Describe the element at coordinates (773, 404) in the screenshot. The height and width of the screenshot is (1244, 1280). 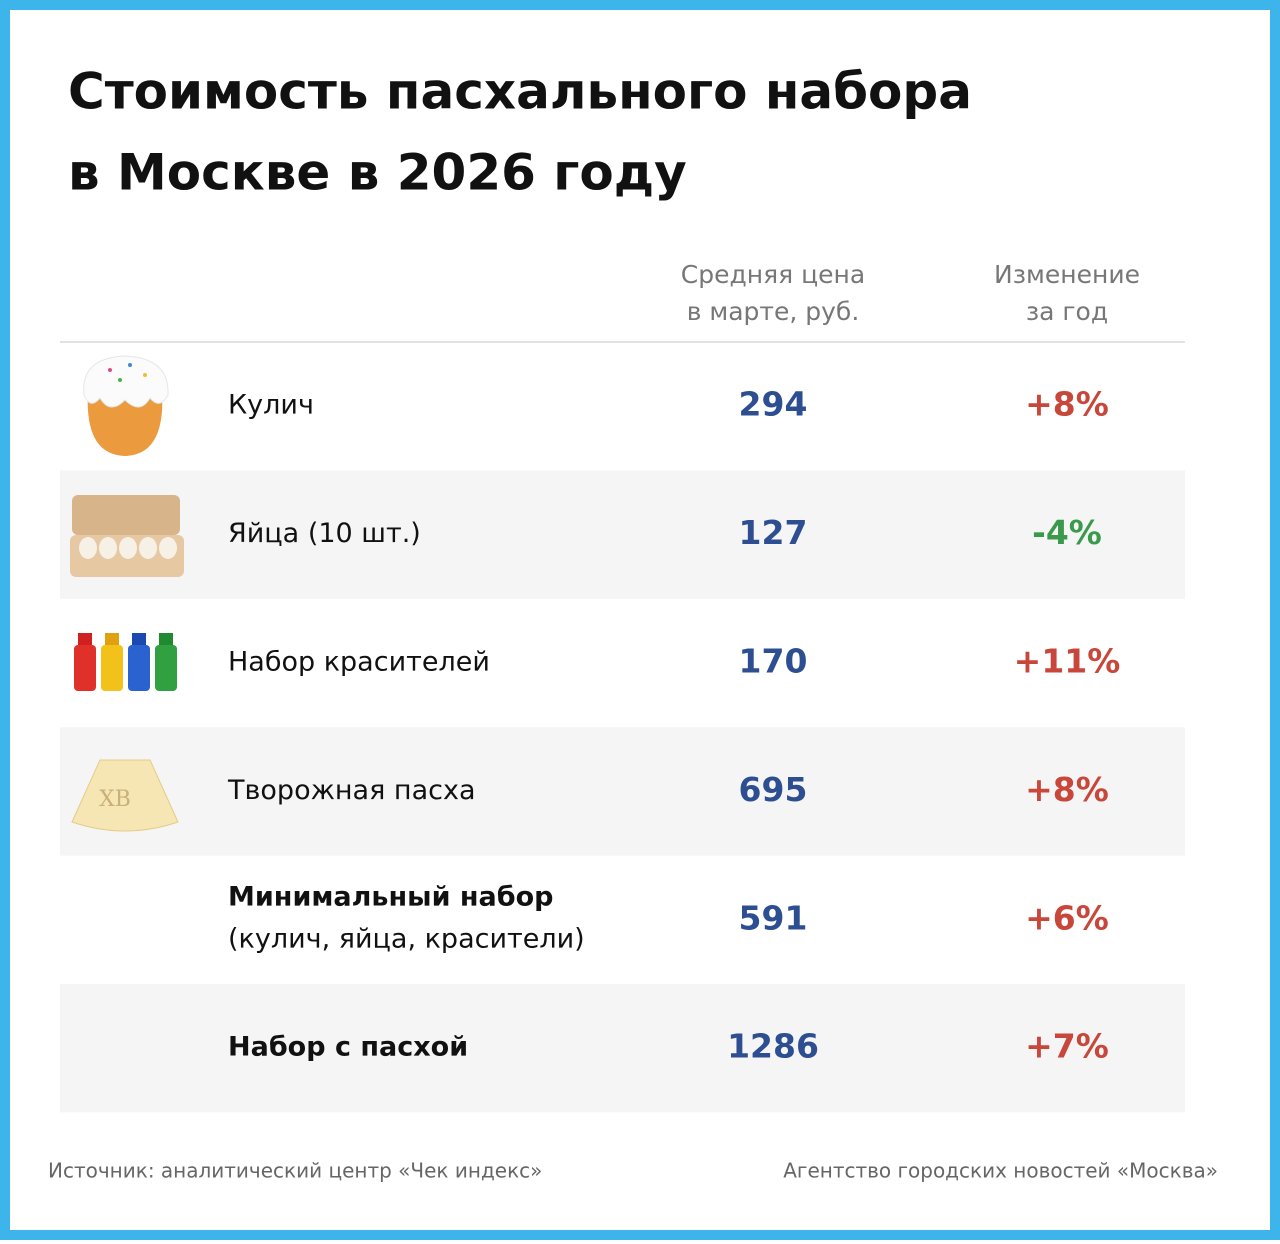
I see `price: 294` at that location.